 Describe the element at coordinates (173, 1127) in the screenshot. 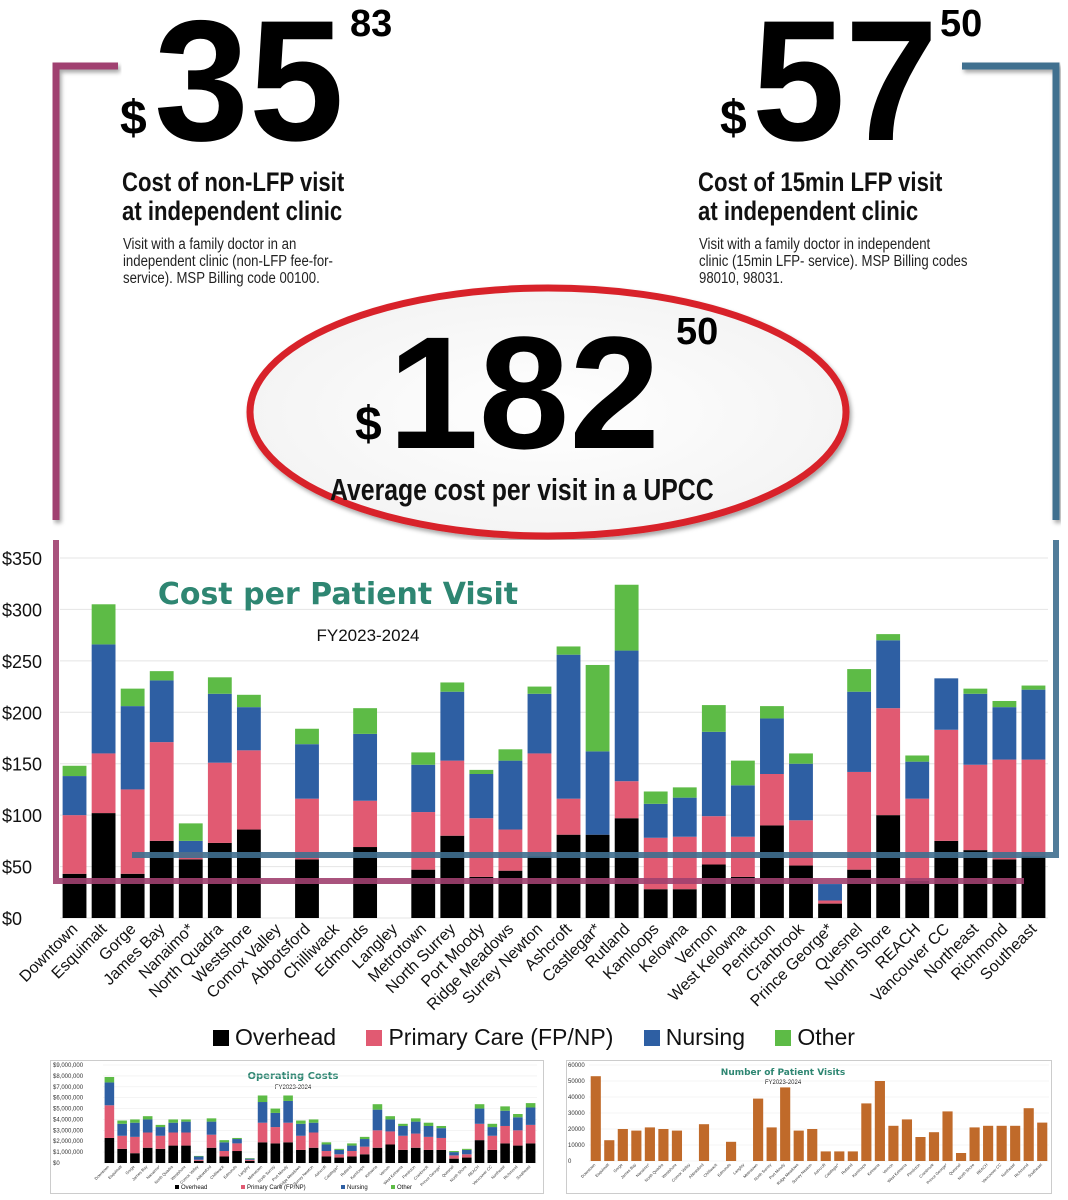

I see `bar-north-quadra-nursing` at that location.